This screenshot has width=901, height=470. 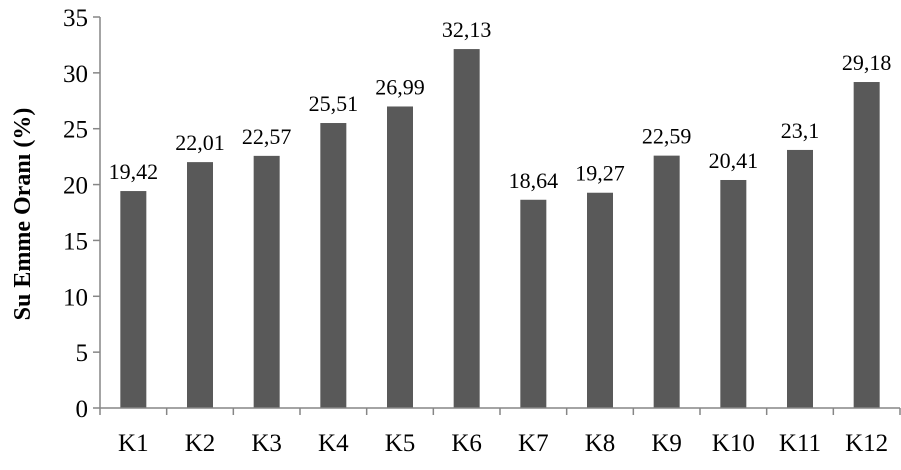 I want to click on bar-k1, so click(x=133, y=299).